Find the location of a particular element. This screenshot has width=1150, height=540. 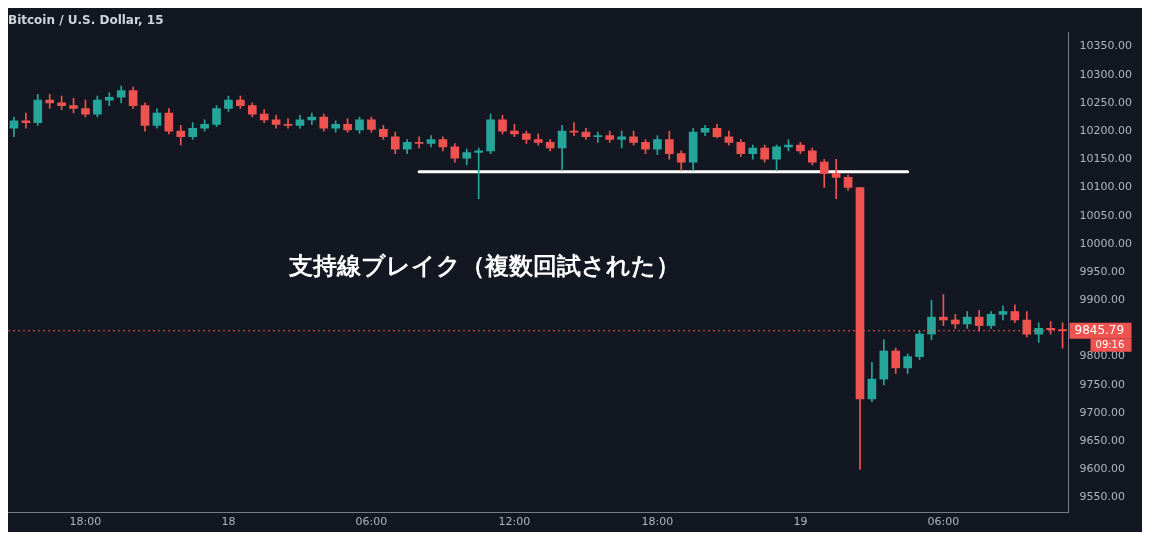

y-tick-label: 10100.00 is located at coordinates (1106, 187).